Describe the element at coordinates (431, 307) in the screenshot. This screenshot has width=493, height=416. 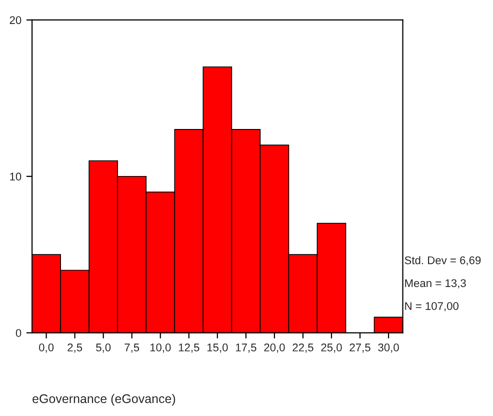
I see `text: N = 107,00` at that location.